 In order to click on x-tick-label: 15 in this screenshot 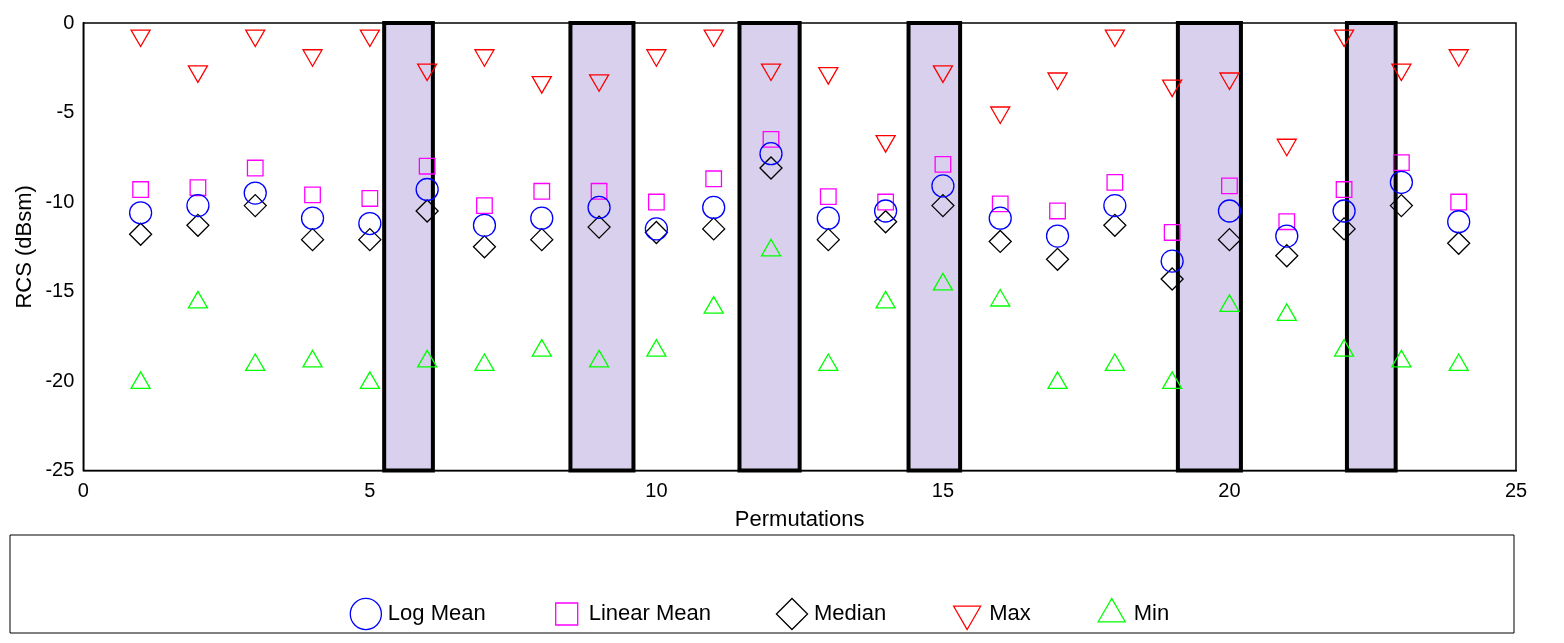, I will do `click(943, 490)`.